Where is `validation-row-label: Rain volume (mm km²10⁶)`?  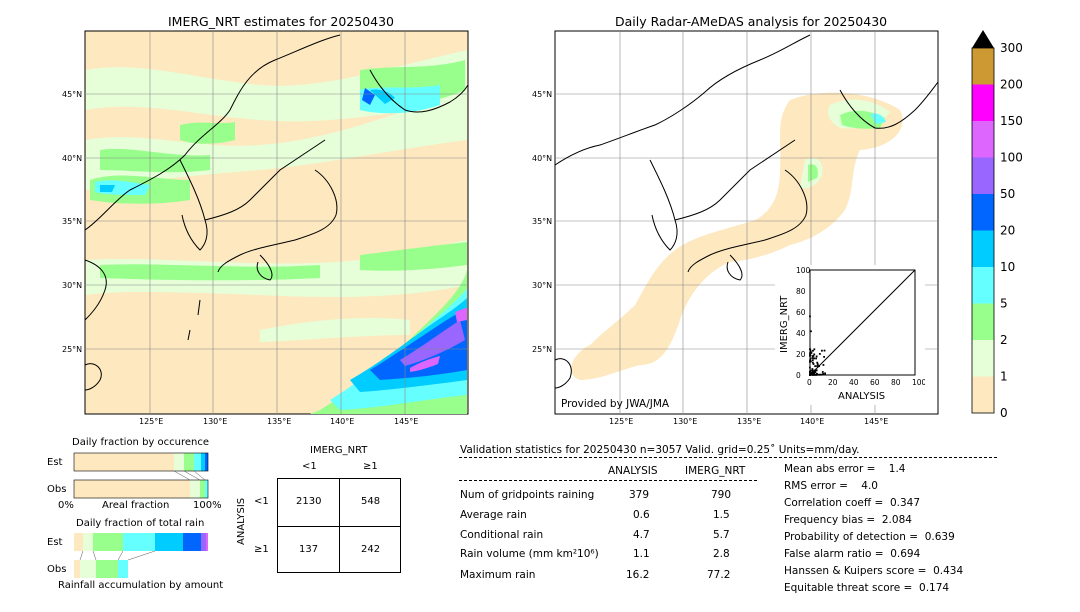
validation-row-label: Rain volume (mm km²10⁶) is located at coordinates (529, 554).